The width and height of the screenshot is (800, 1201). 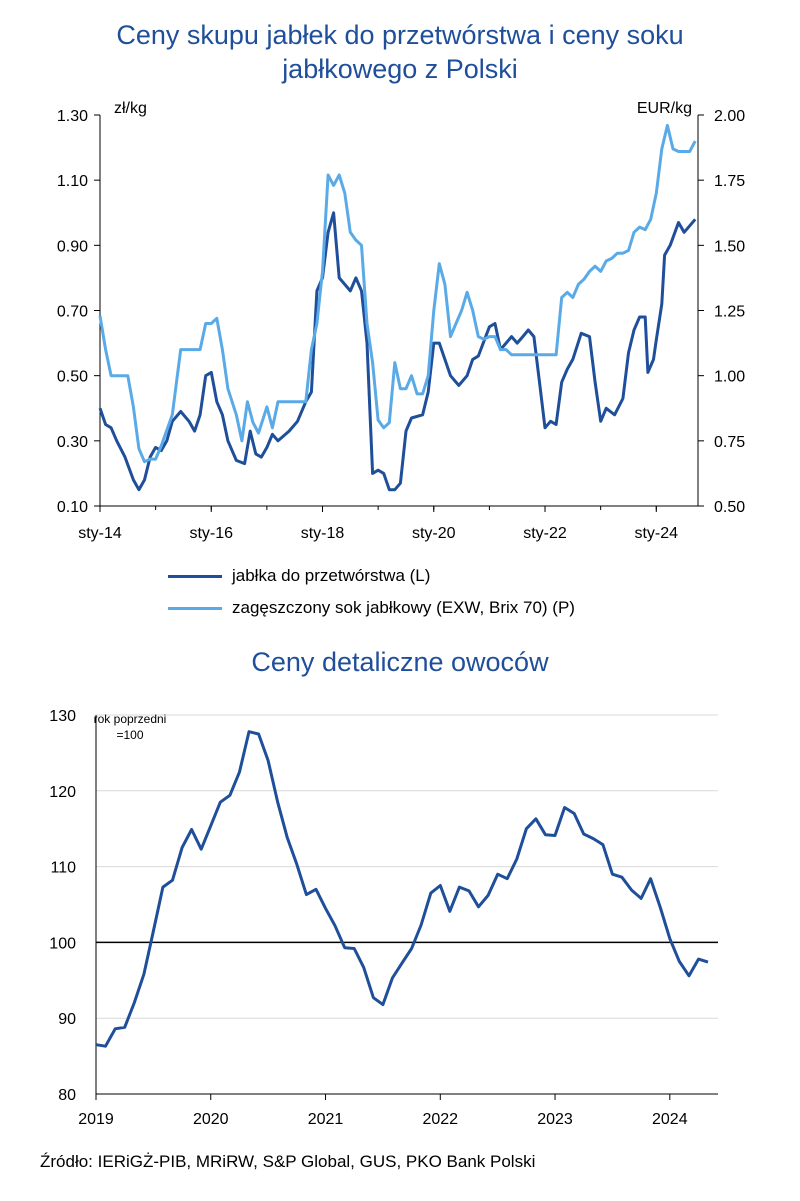 I want to click on legend-swatch-juice, so click(x=195, y=608).